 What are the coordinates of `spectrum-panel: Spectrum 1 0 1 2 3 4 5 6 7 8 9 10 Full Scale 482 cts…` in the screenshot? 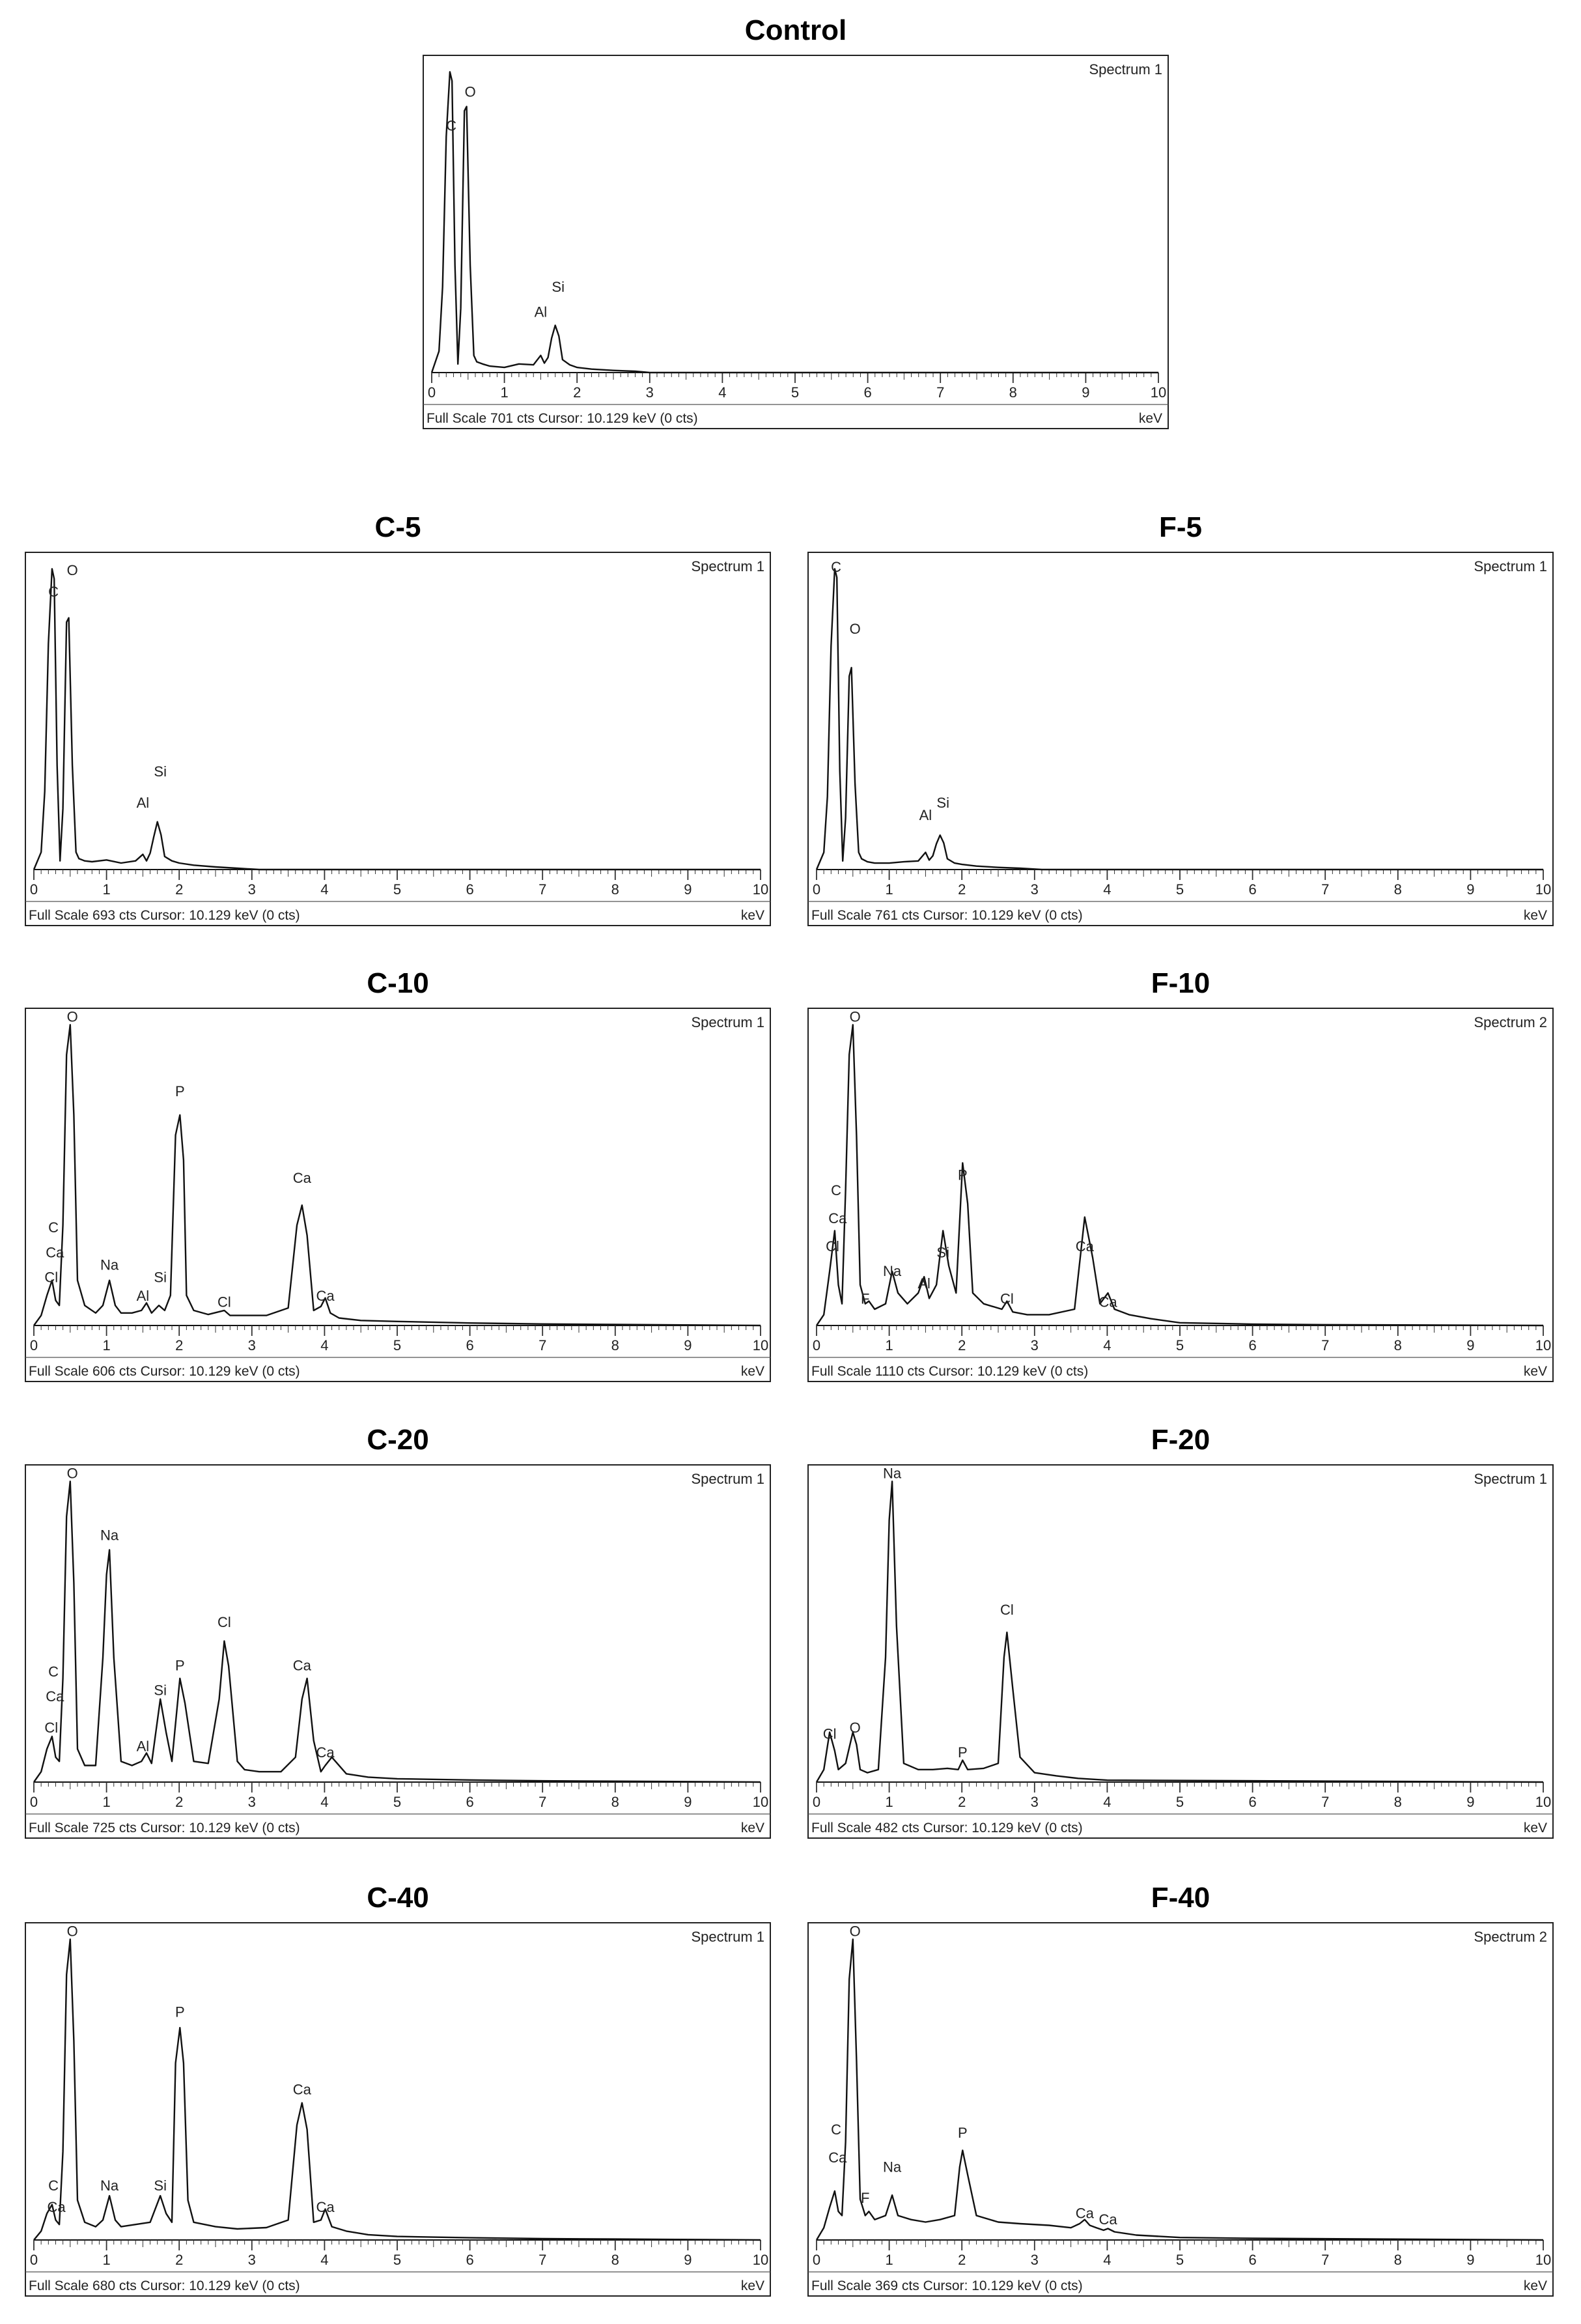 It's located at (1180, 1651).